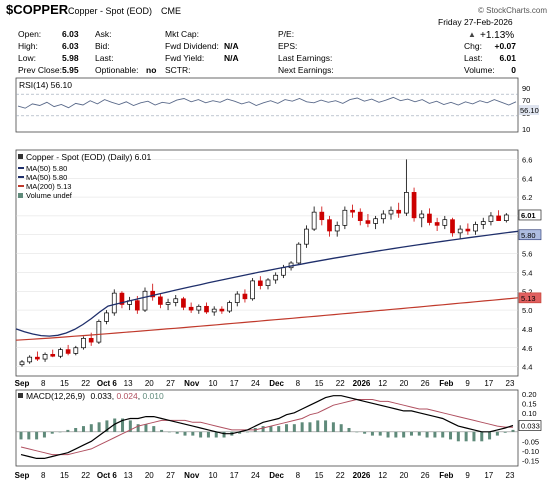  I want to click on quote2-label-2: Last:, so click(104, 58).